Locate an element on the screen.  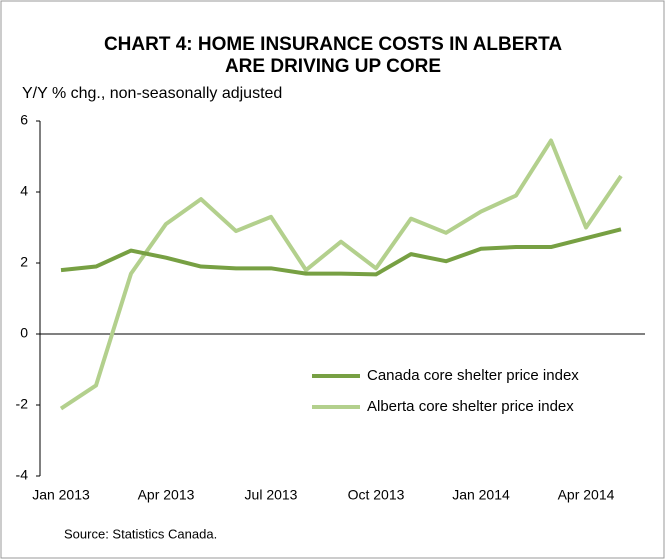
line-series is located at coordinates (341, 252).